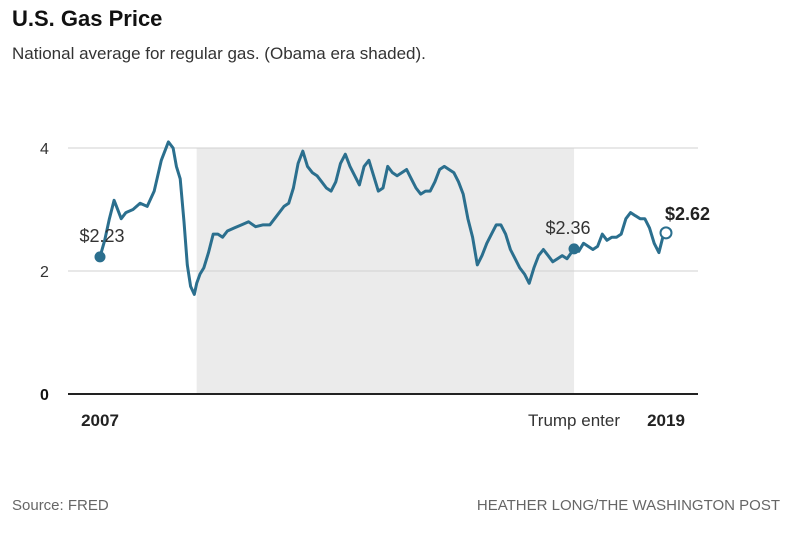 The image size is (797, 536). Describe the element at coordinates (628, 505) in the screenshot. I see `credit-note: HEATHER LONG/THE WASHINGTON POST` at that location.